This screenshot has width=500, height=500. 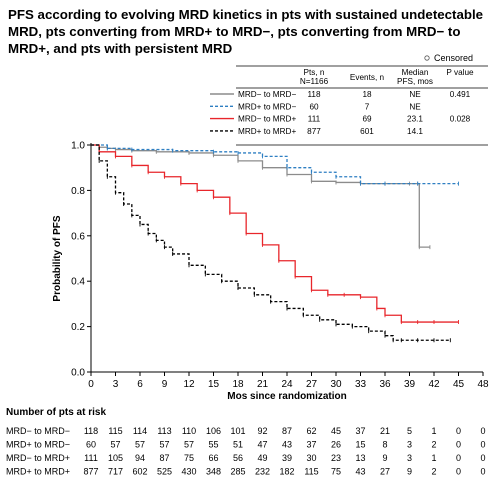 What do you see at coordinates (367, 106) in the screenshot?
I see `legend-events: 7` at bounding box center [367, 106].